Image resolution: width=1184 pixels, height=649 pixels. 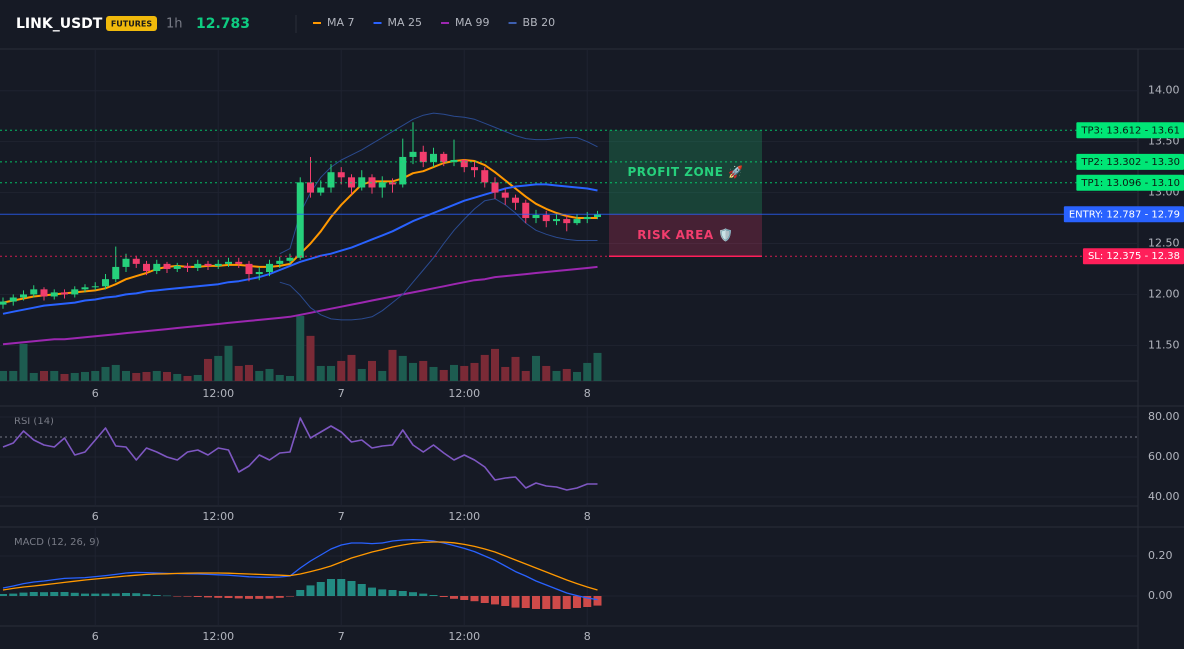 I want to click on indicator-line, so click(x=300, y=305).